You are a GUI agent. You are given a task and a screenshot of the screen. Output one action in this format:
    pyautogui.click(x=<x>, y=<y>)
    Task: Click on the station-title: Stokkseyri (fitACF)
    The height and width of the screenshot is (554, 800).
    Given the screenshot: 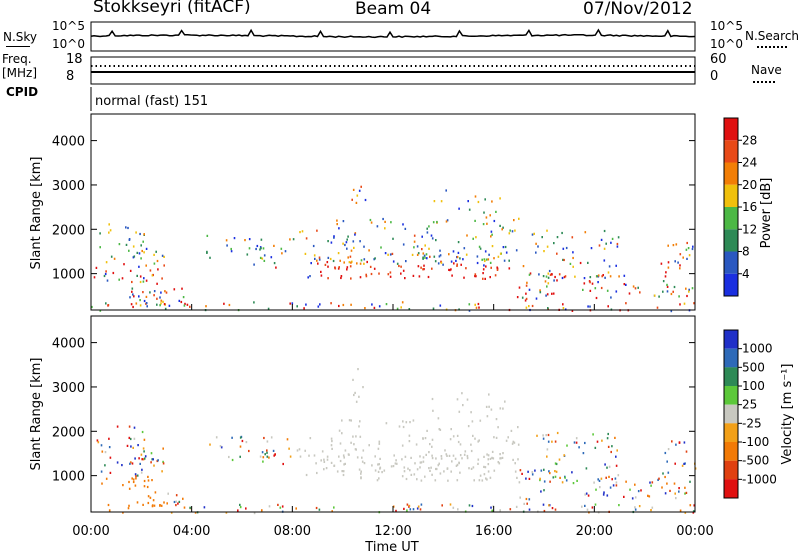 What is the action you would take?
    pyautogui.click(x=172, y=8)
    